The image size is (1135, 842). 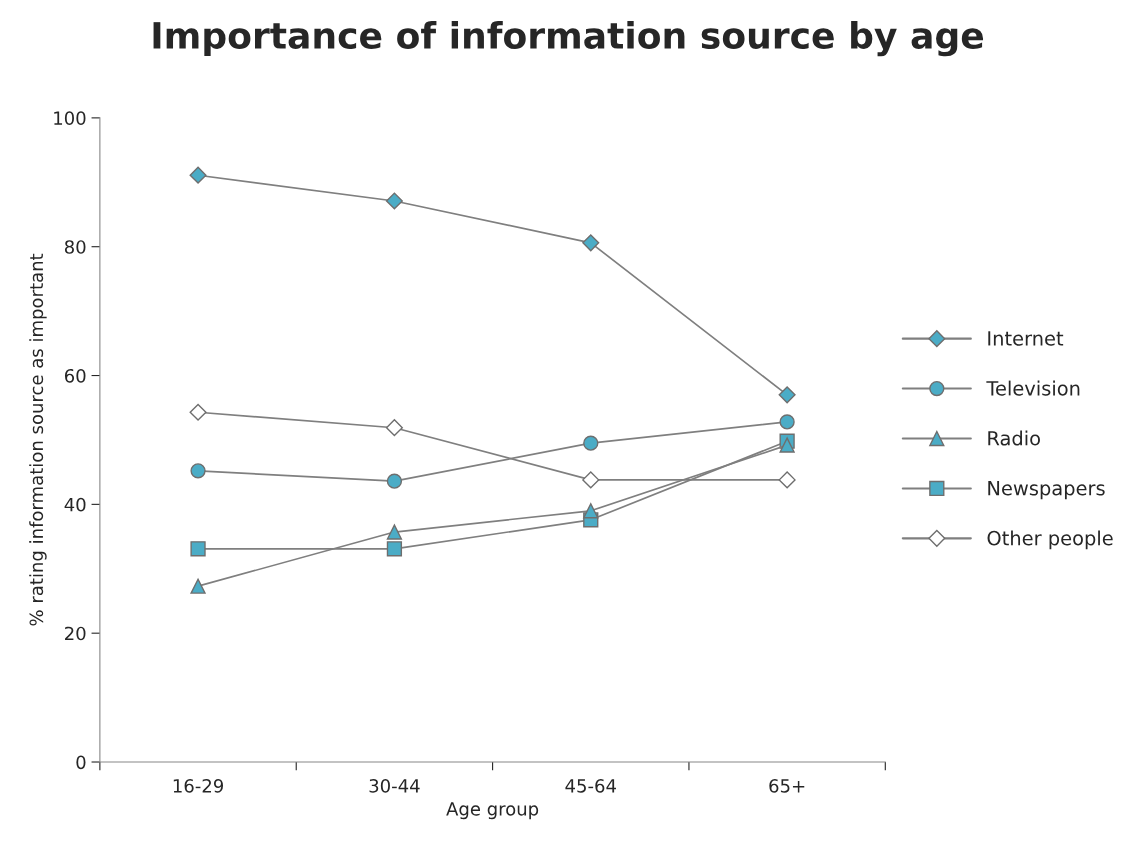 What do you see at coordinates (590, 786) in the screenshot?
I see `x-tick-label: 45-64` at bounding box center [590, 786].